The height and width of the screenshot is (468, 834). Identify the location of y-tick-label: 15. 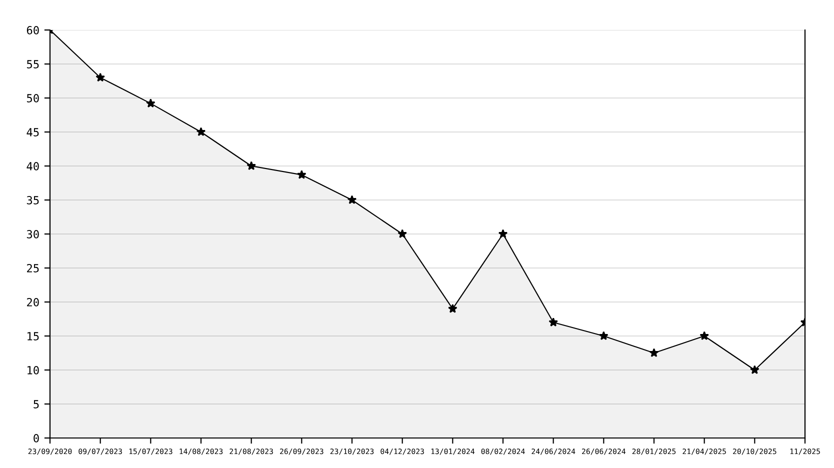
(33, 336).